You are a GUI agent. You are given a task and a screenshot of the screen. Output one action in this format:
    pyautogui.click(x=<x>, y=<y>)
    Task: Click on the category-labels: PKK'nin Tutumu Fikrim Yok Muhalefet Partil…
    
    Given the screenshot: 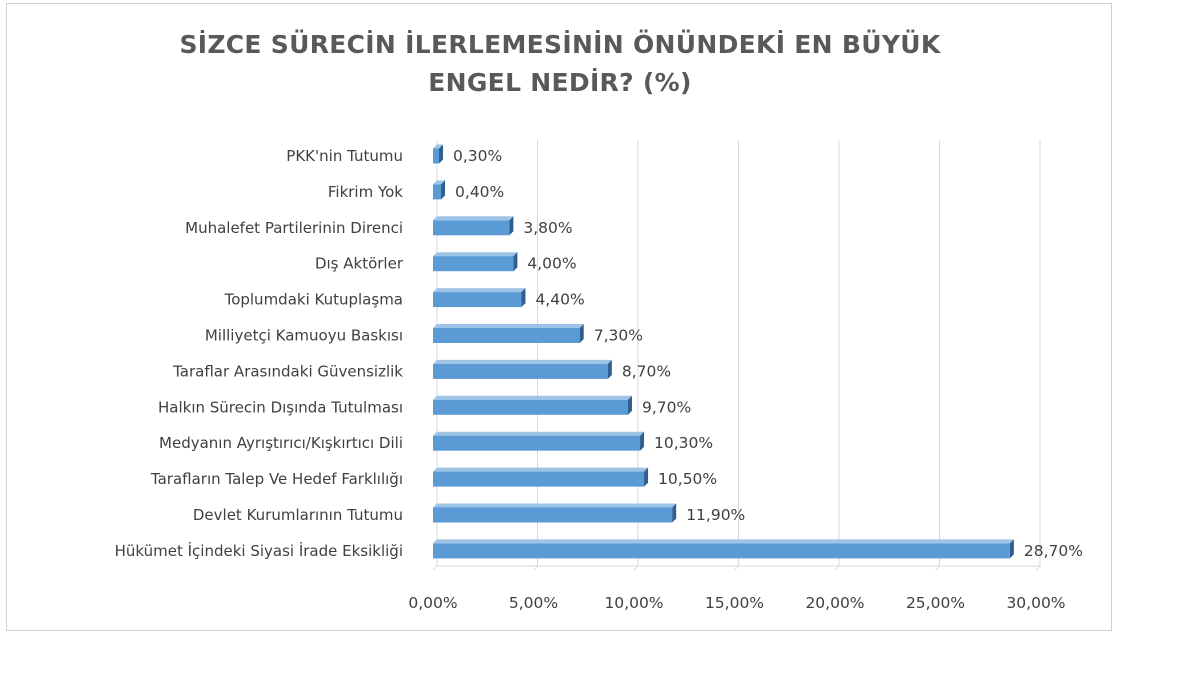 What is the action you would take?
    pyautogui.click(x=259, y=353)
    